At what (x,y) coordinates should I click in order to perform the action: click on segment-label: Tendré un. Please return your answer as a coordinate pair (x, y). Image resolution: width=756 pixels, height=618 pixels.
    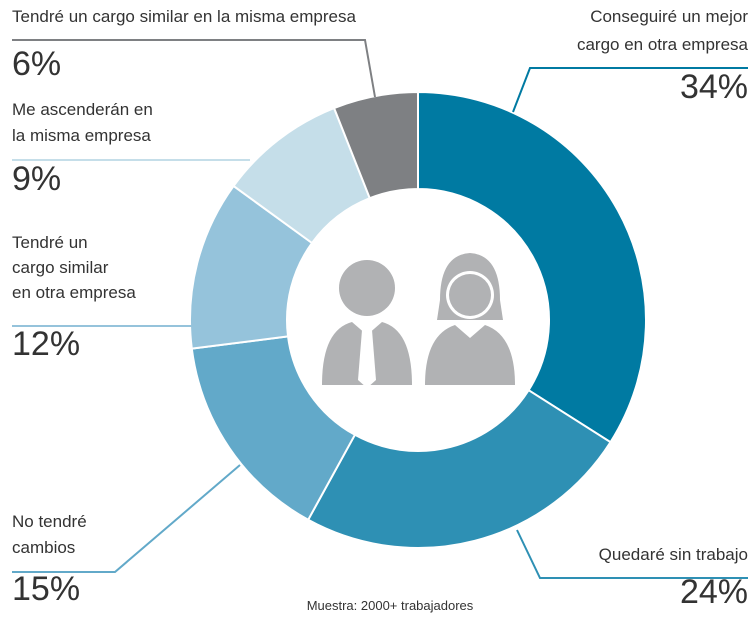
    Looking at the image, I should click on (50, 242).